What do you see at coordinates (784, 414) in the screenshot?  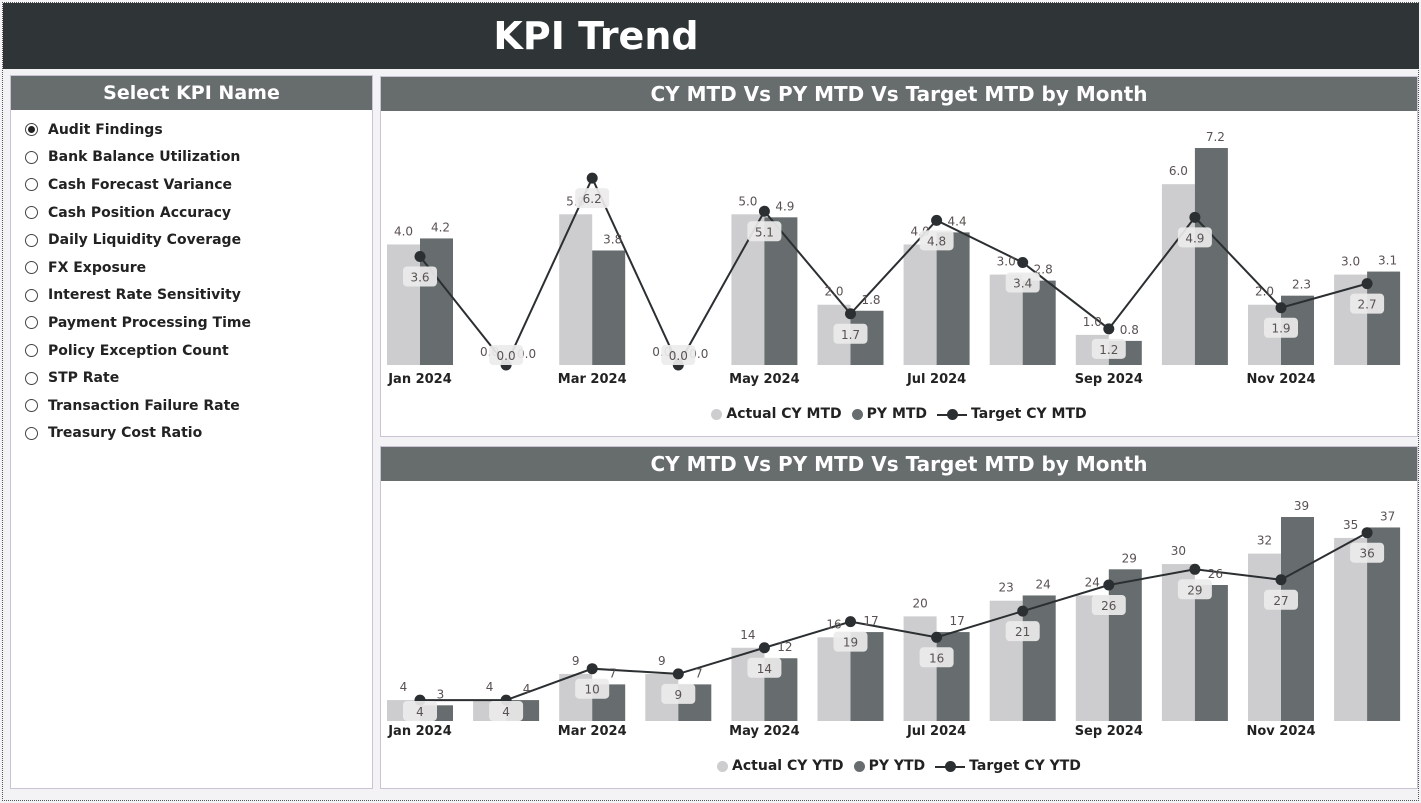 I see `legend-label: Actual CY MTD` at bounding box center [784, 414].